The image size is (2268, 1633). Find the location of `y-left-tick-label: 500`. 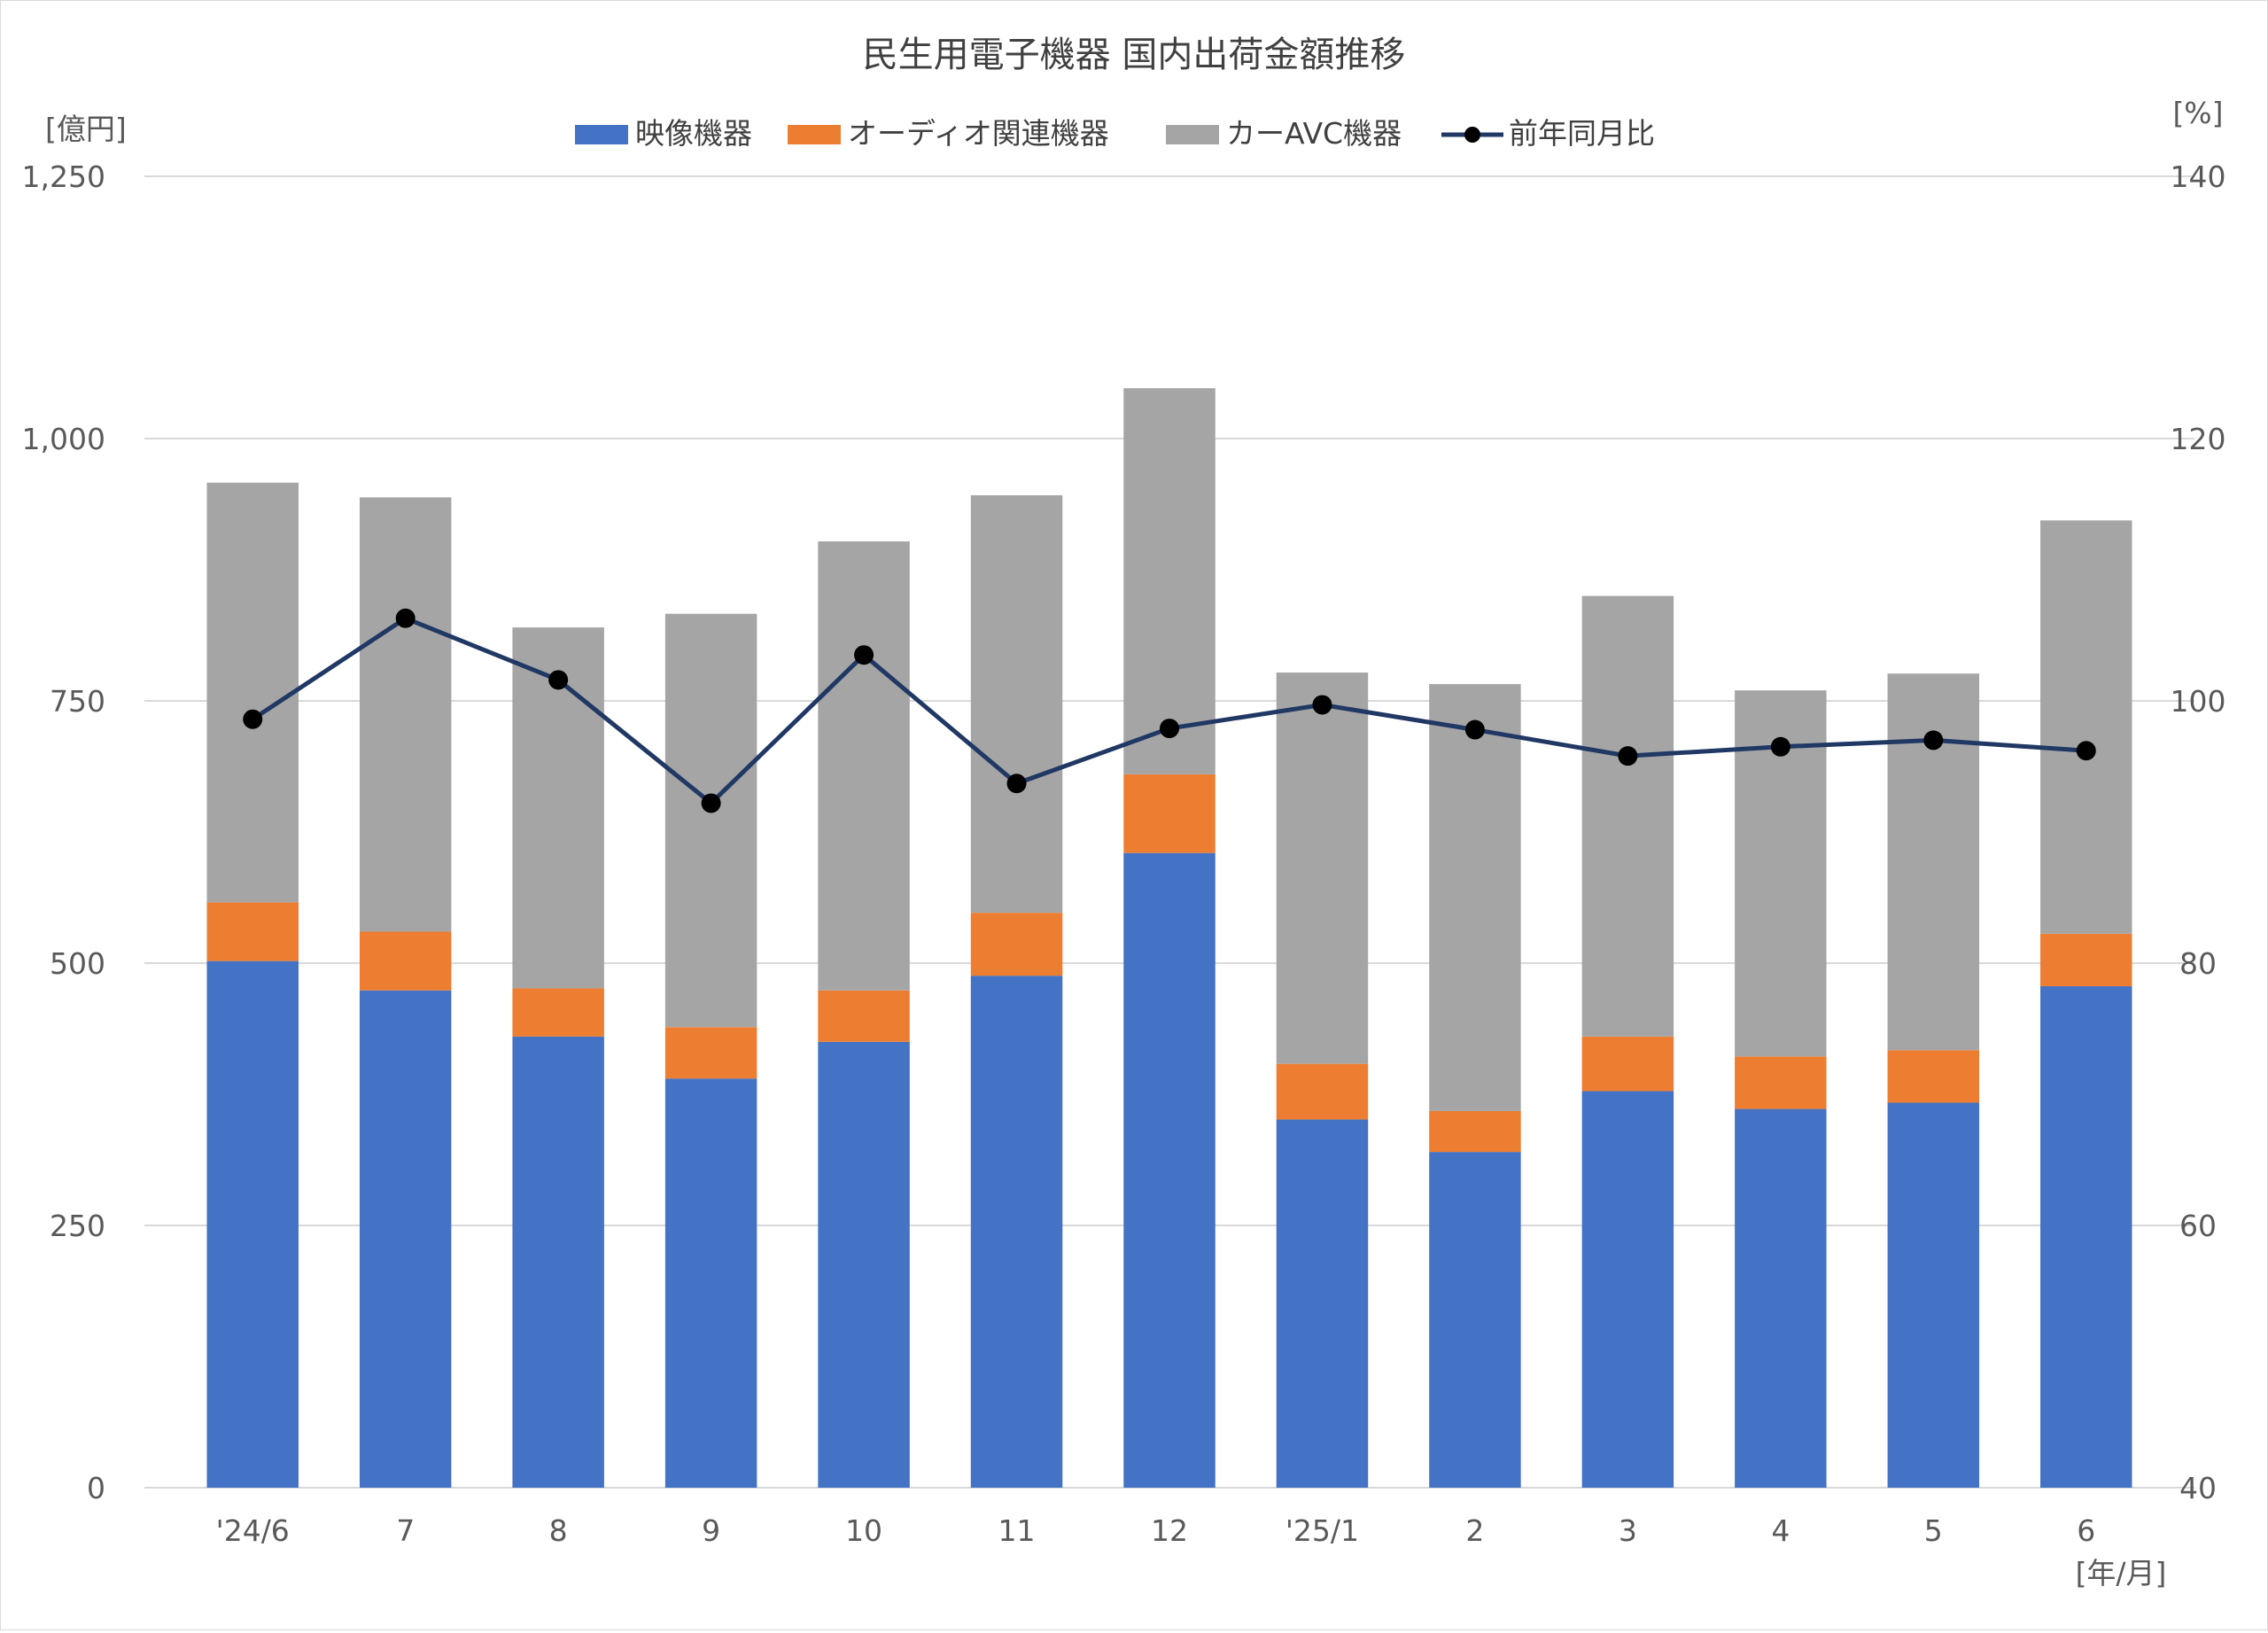

y-left-tick-label: 500 is located at coordinates (77, 963).